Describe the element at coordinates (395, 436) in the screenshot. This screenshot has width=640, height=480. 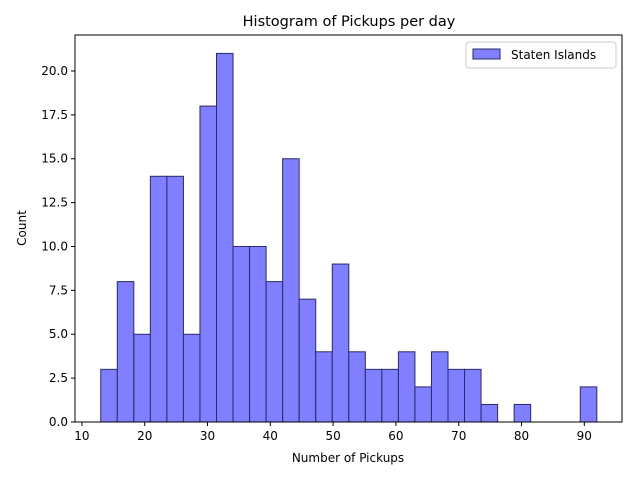
I see `x-tick-label: 60` at that location.